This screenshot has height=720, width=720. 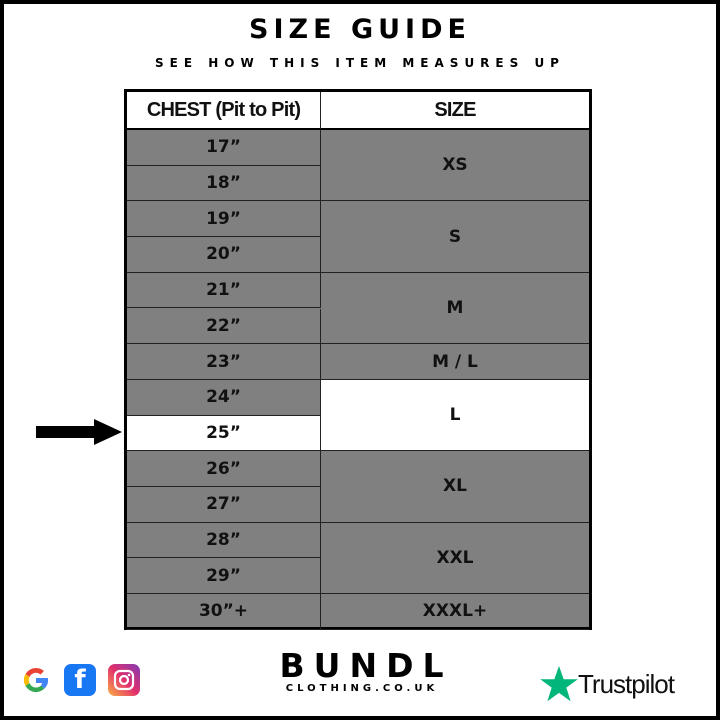 I want to click on size-cell: XXL, so click(x=455, y=559).